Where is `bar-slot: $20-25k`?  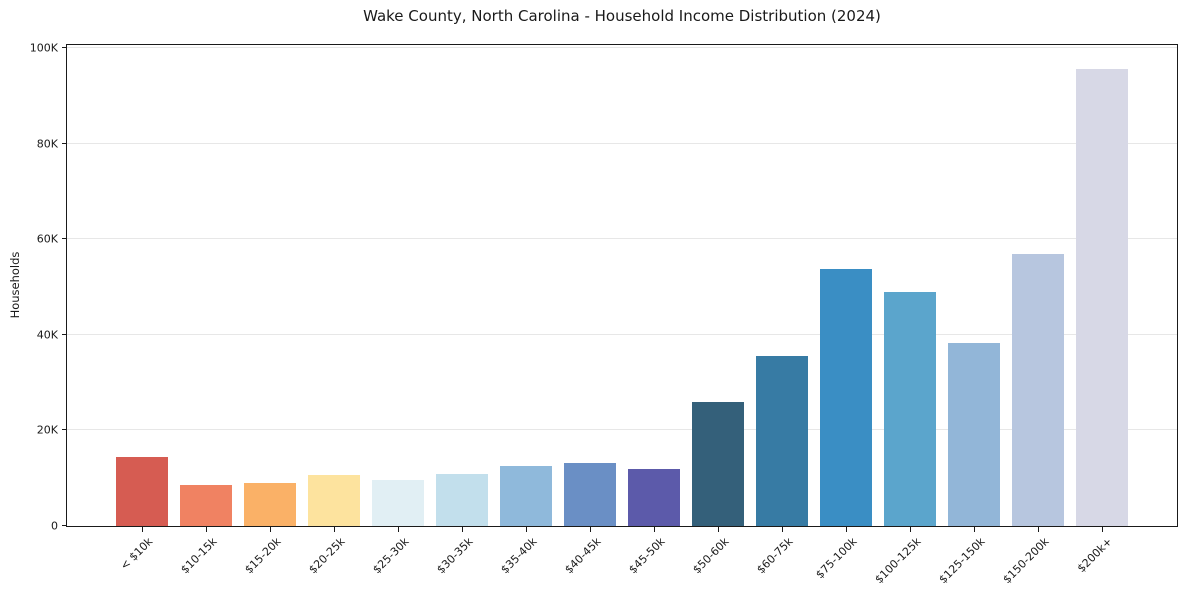 bar-slot: $20-25k is located at coordinates (334, 310).